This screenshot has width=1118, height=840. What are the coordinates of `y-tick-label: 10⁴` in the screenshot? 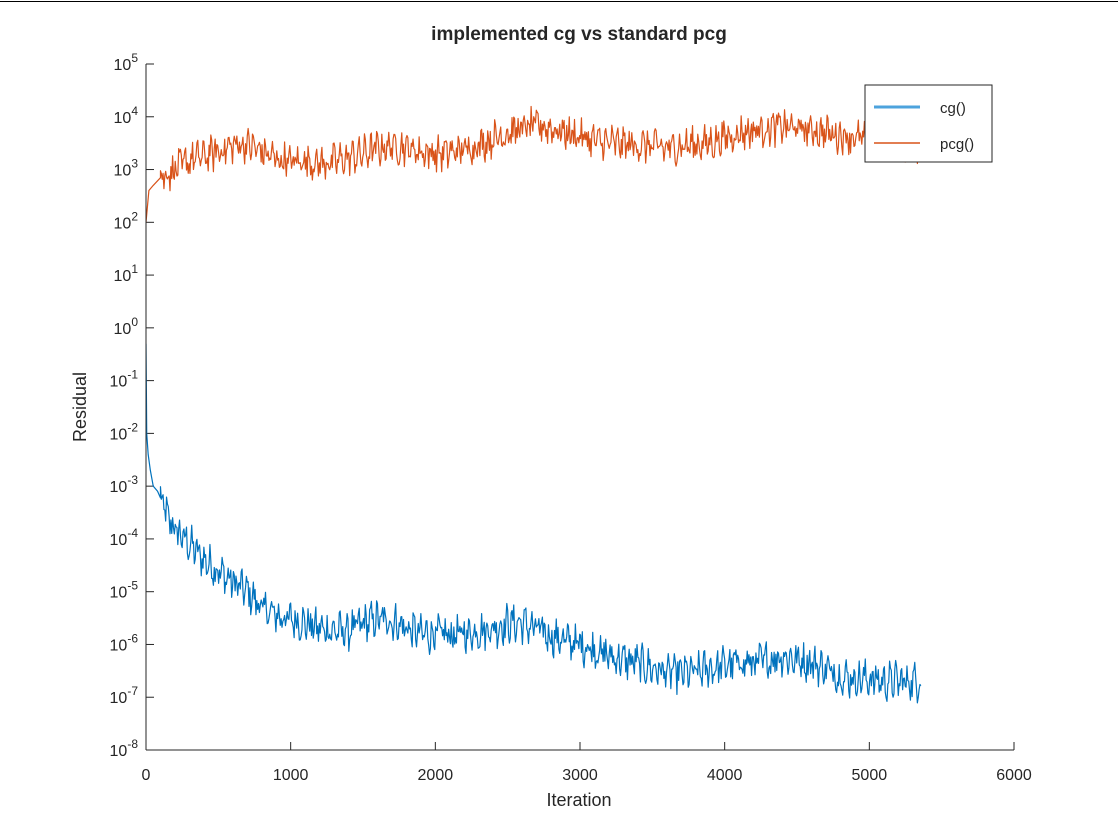 It's located at (126, 115).